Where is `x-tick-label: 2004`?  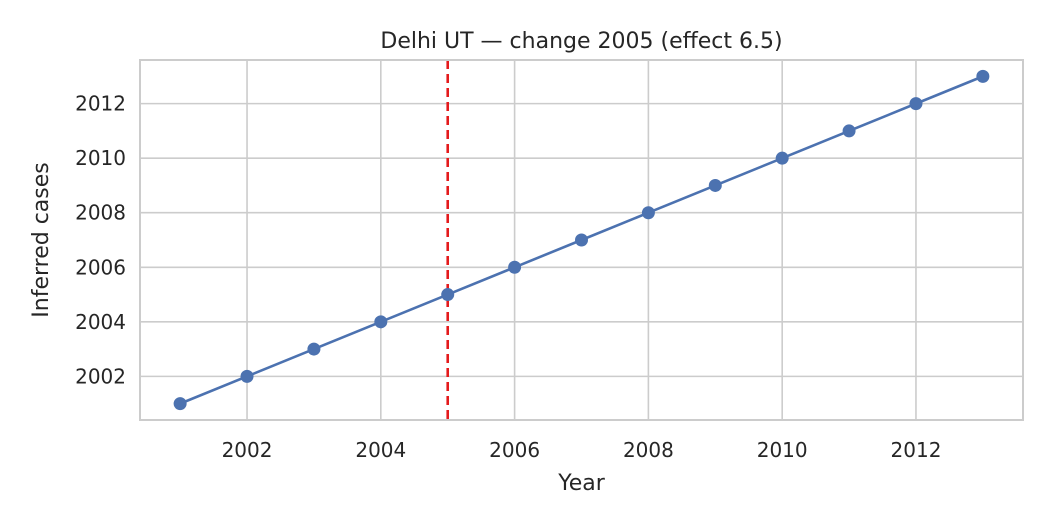 x-tick-label: 2004 is located at coordinates (380, 450).